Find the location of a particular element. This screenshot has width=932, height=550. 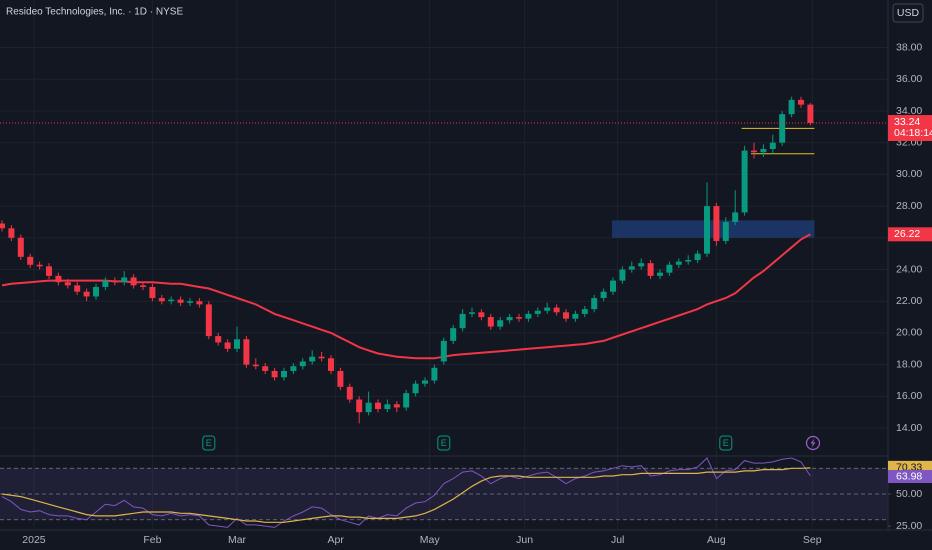

y-tick-label: 22.00 is located at coordinates (909, 301).